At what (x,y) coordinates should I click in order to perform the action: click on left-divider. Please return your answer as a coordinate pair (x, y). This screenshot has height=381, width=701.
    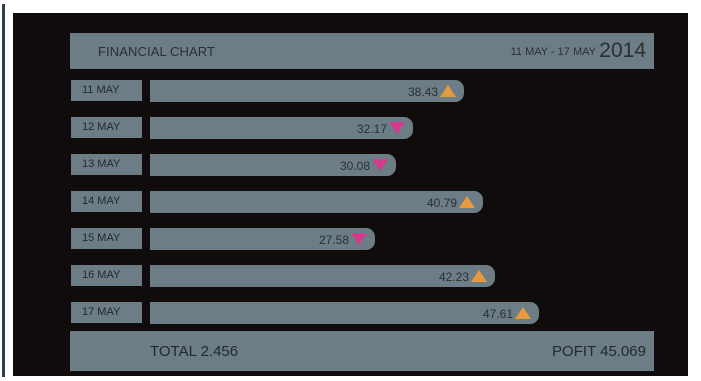
    Looking at the image, I should click on (3, 190).